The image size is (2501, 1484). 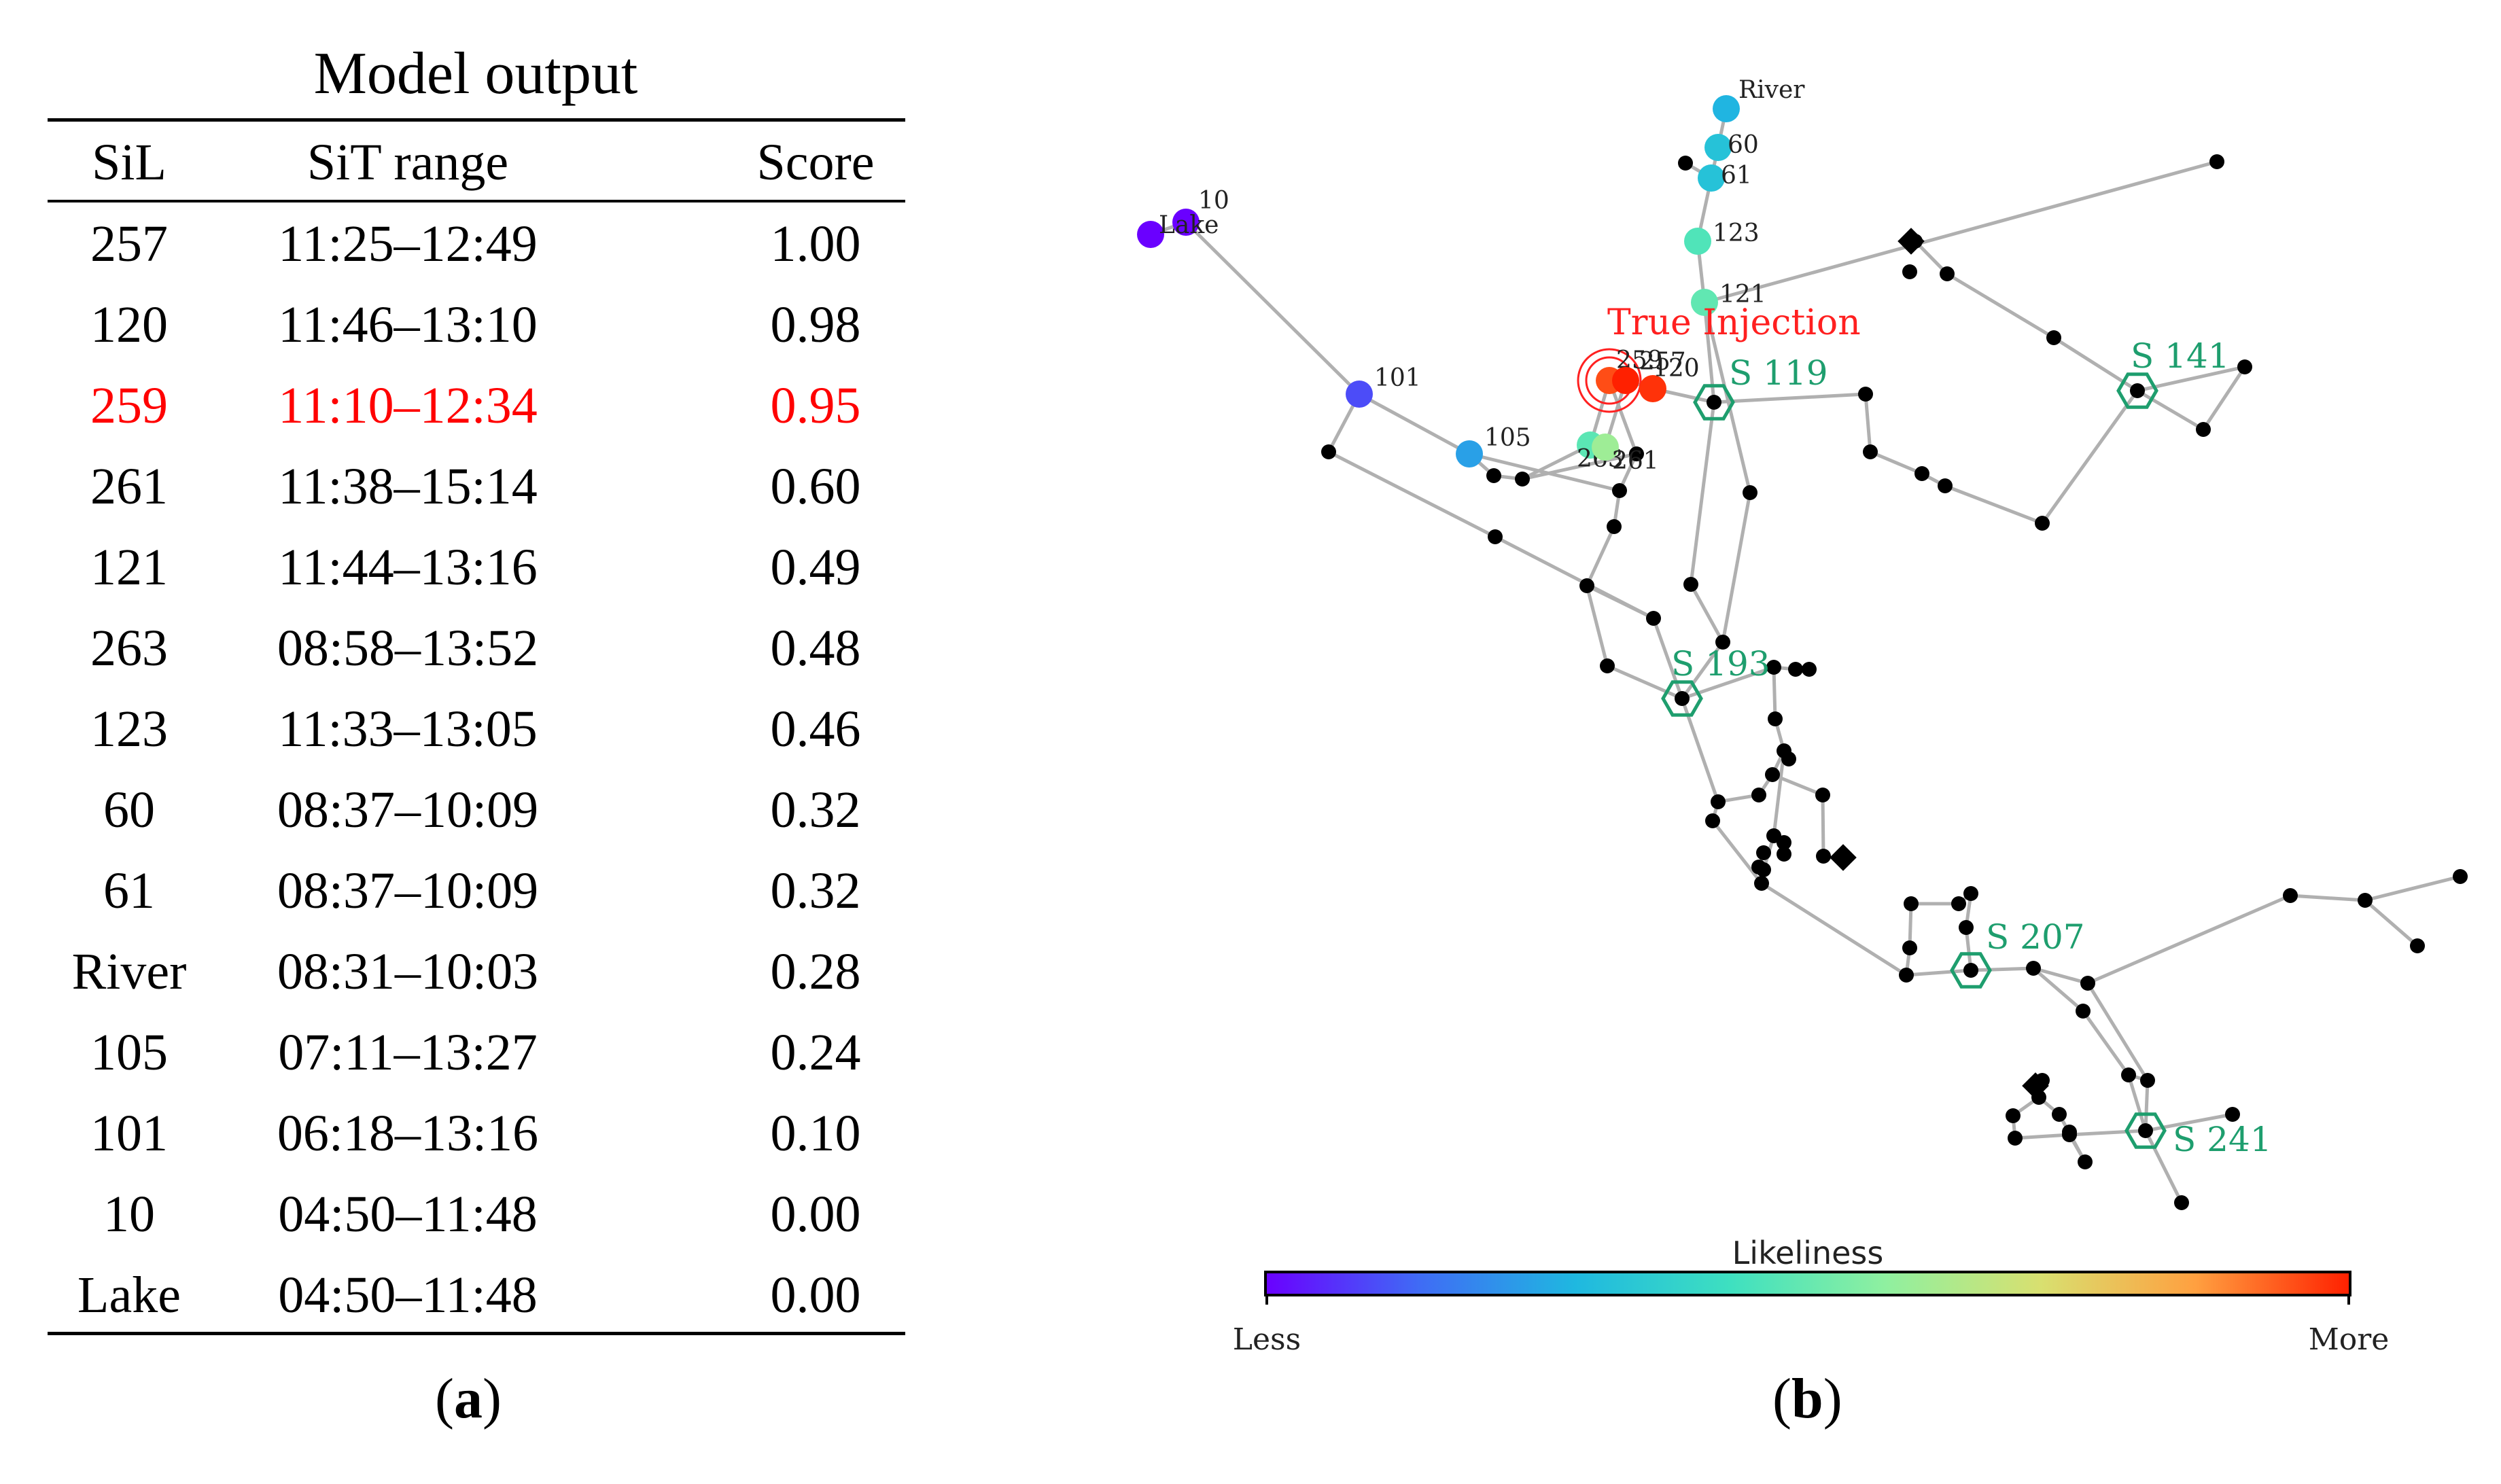 I want to click on table-row: 10 04:50–11:48 0.00, so click(x=476, y=1214).